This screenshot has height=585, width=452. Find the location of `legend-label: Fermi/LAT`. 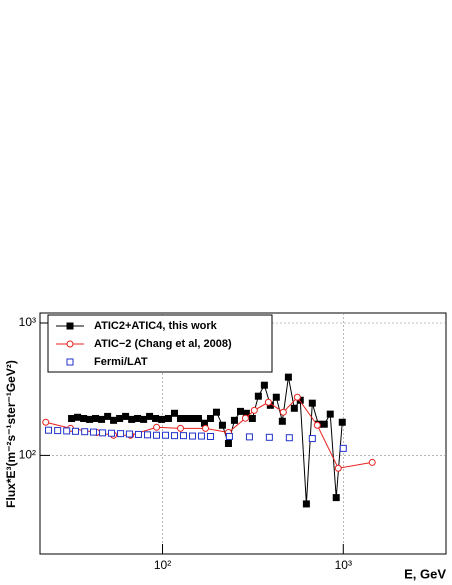

legend-label: Fermi/LAT is located at coordinates (121, 362).